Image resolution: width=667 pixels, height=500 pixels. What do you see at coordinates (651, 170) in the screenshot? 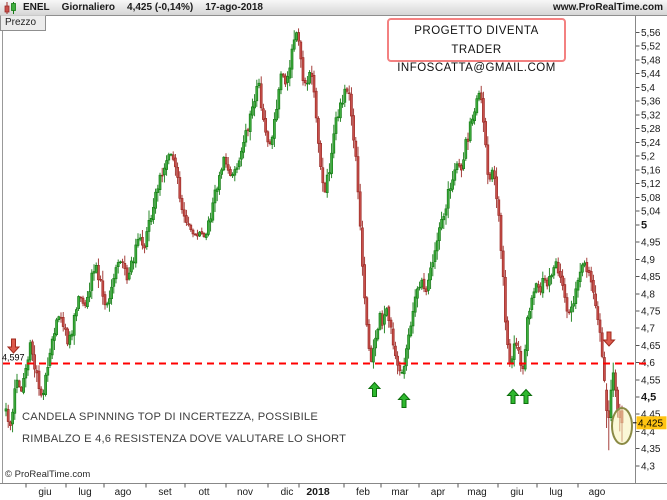
I see `price-tick-label: 5,16` at bounding box center [651, 170].